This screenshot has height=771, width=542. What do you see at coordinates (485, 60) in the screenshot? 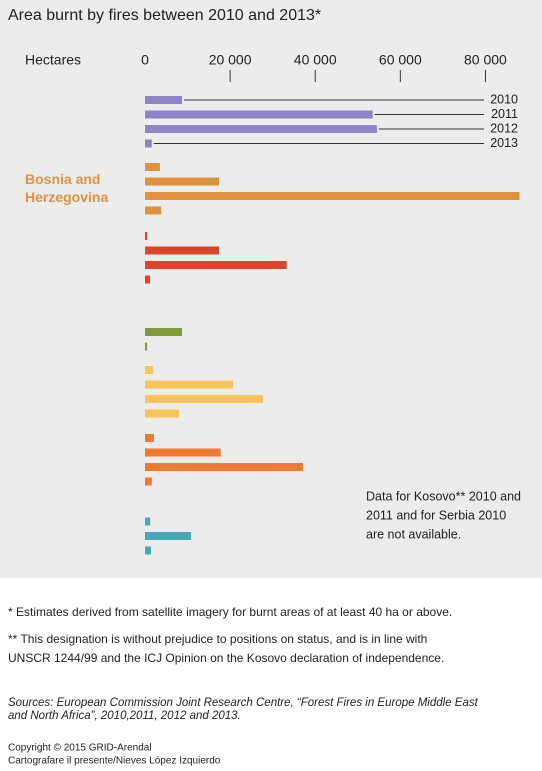
I see `x-tick-label: 80 000` at bounding box center [485, 60].